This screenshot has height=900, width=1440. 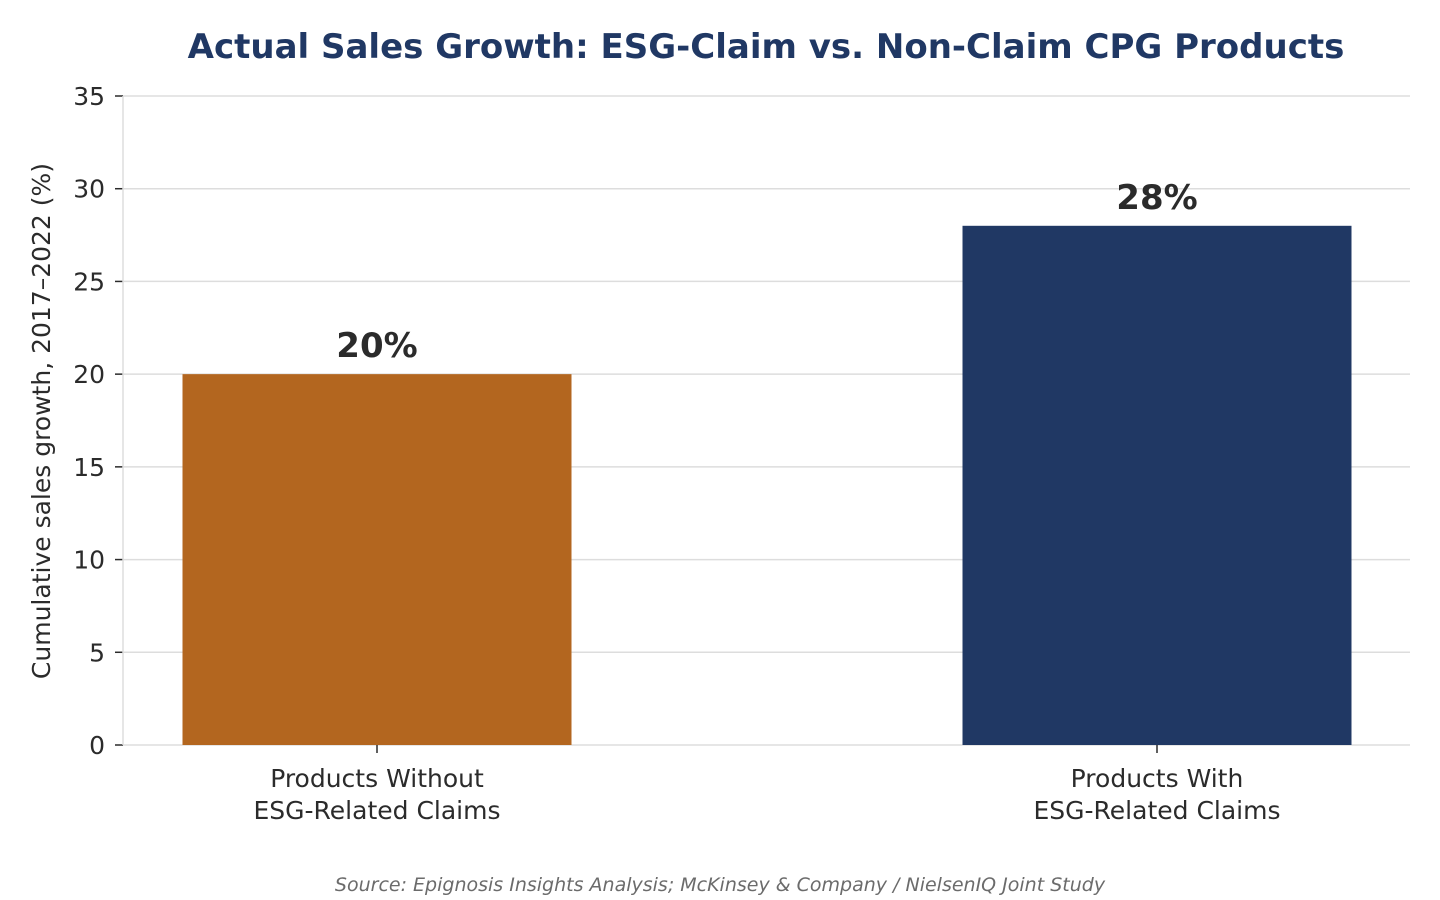 I want to click on y-tick-label: 20, so click(x=89, y=374).